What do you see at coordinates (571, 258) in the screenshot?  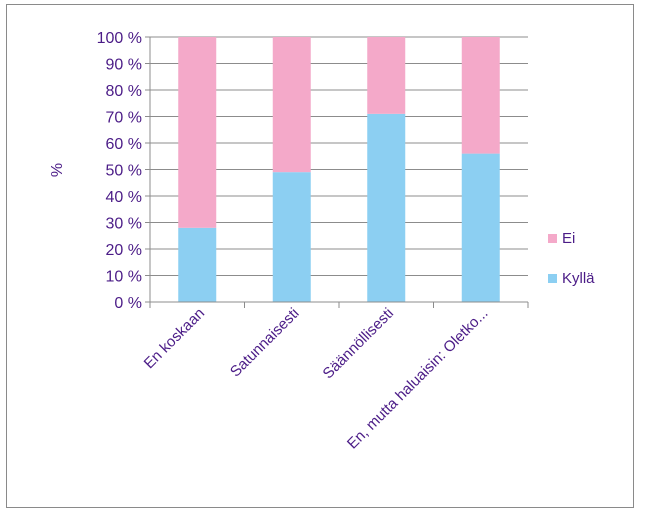 I see `legend: Ei Kyllä` at bounding box center [571, 258].